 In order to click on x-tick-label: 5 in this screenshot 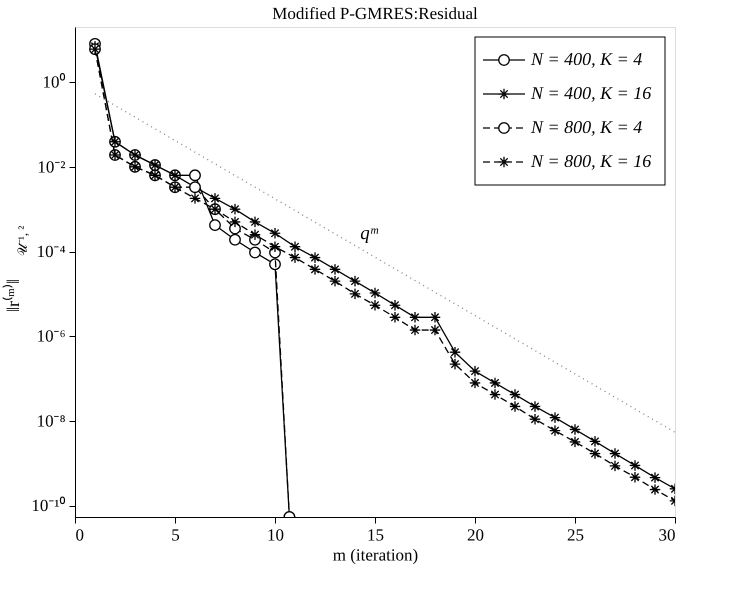, I will do `click(175, 535)`.